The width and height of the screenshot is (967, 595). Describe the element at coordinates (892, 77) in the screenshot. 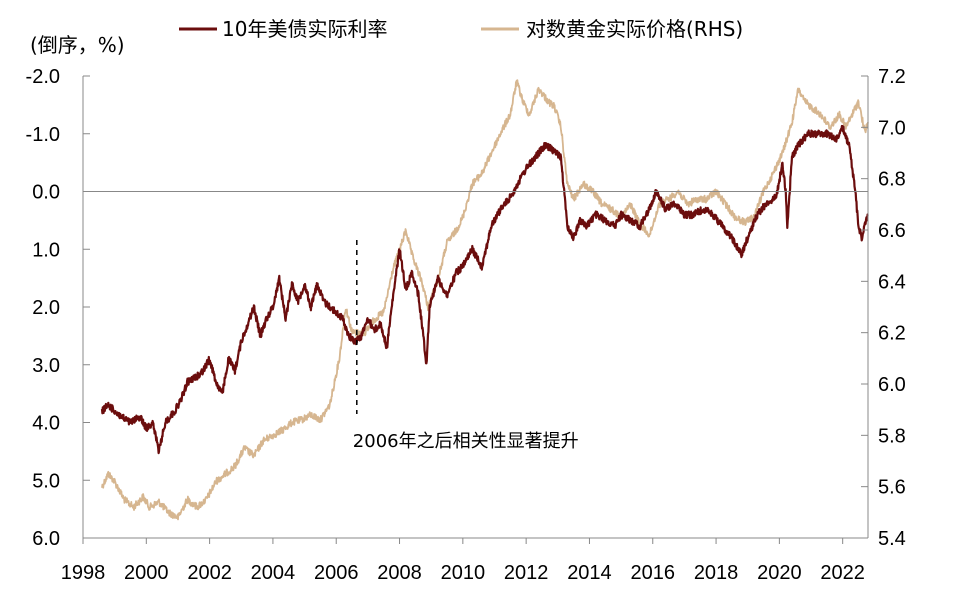

I see `right-axis-tick-label: 7.2` at that location.